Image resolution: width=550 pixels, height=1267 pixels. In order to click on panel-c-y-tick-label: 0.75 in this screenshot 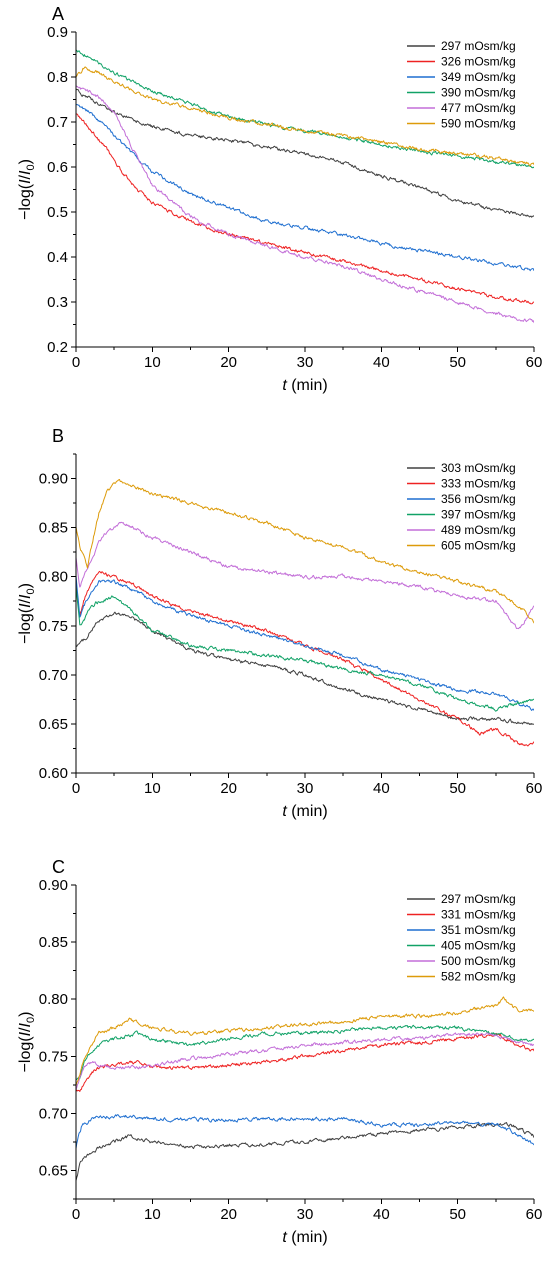, I will do `click(53, 1056)`.